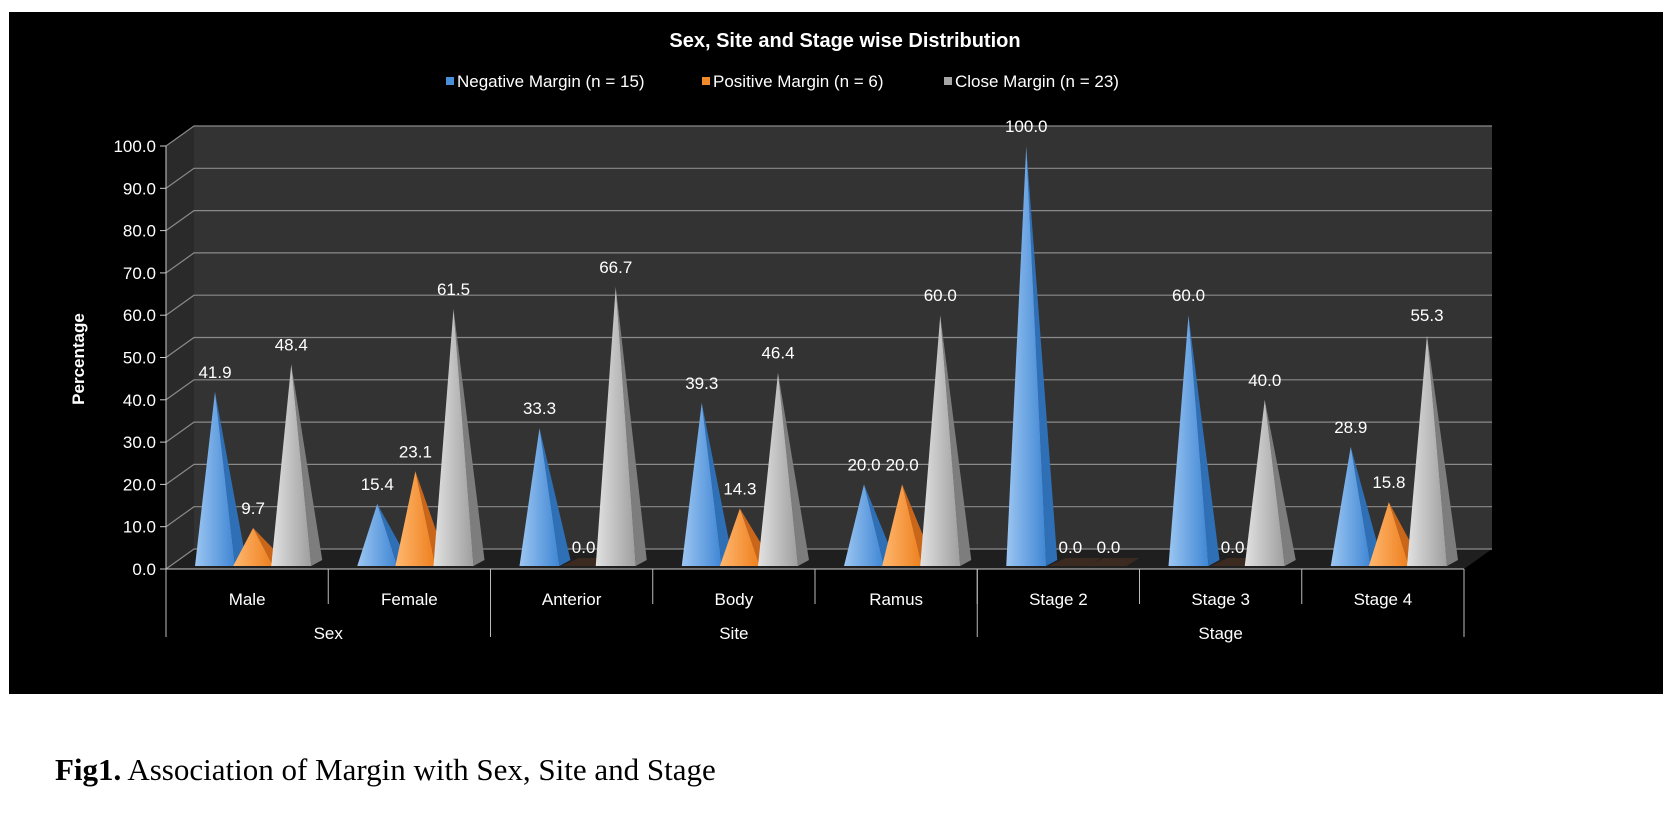 This screenshot has width=1674, height=816. Describe the element at coordinates (615, 267) in the screenshot. I see `data-label: 66.7` at that location.